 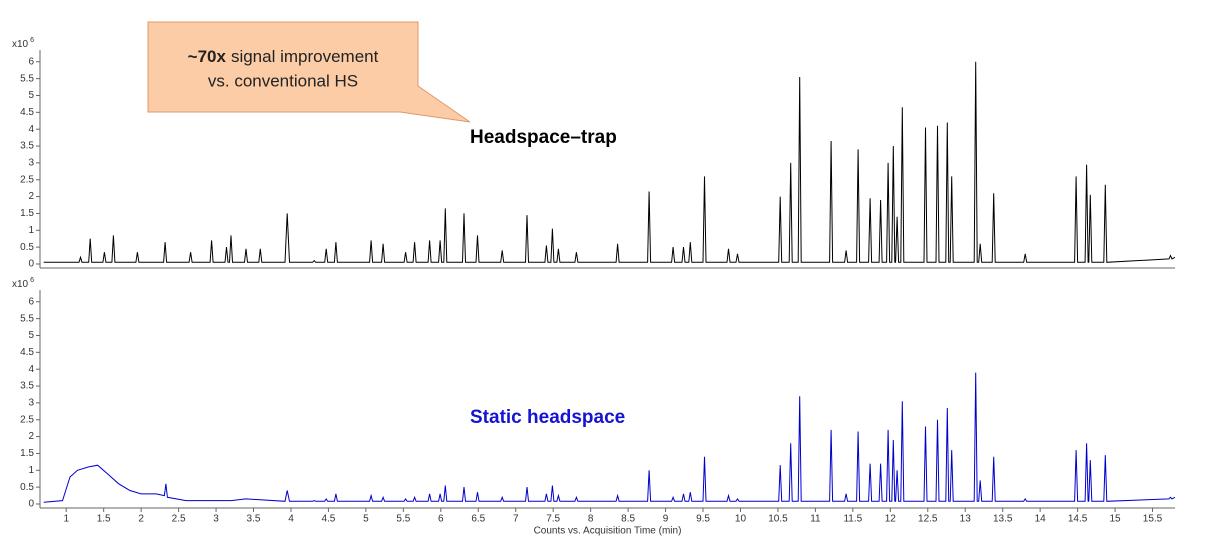 I want to click on x-tick-label: 11.5, so click(x=852, y=519).